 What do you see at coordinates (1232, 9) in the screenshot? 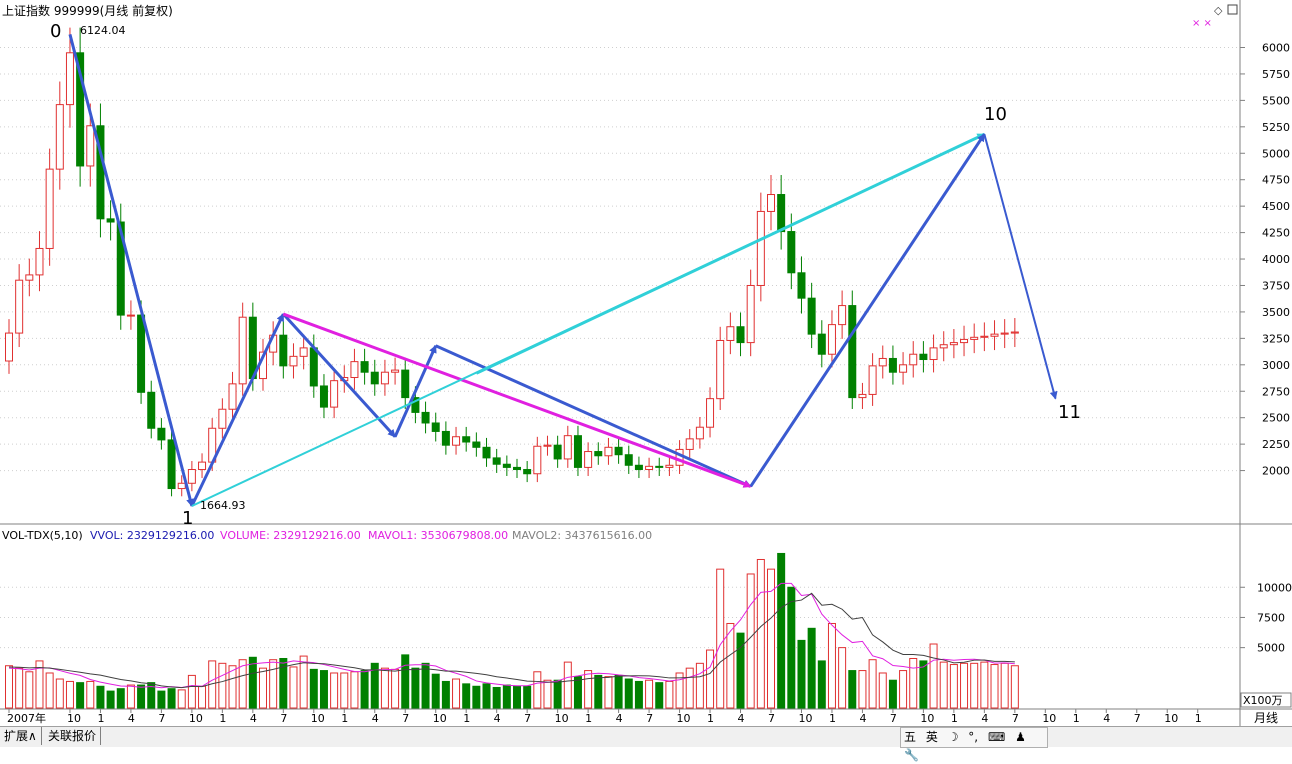
I see `restore-icon` at bounding box center [1232, 9].